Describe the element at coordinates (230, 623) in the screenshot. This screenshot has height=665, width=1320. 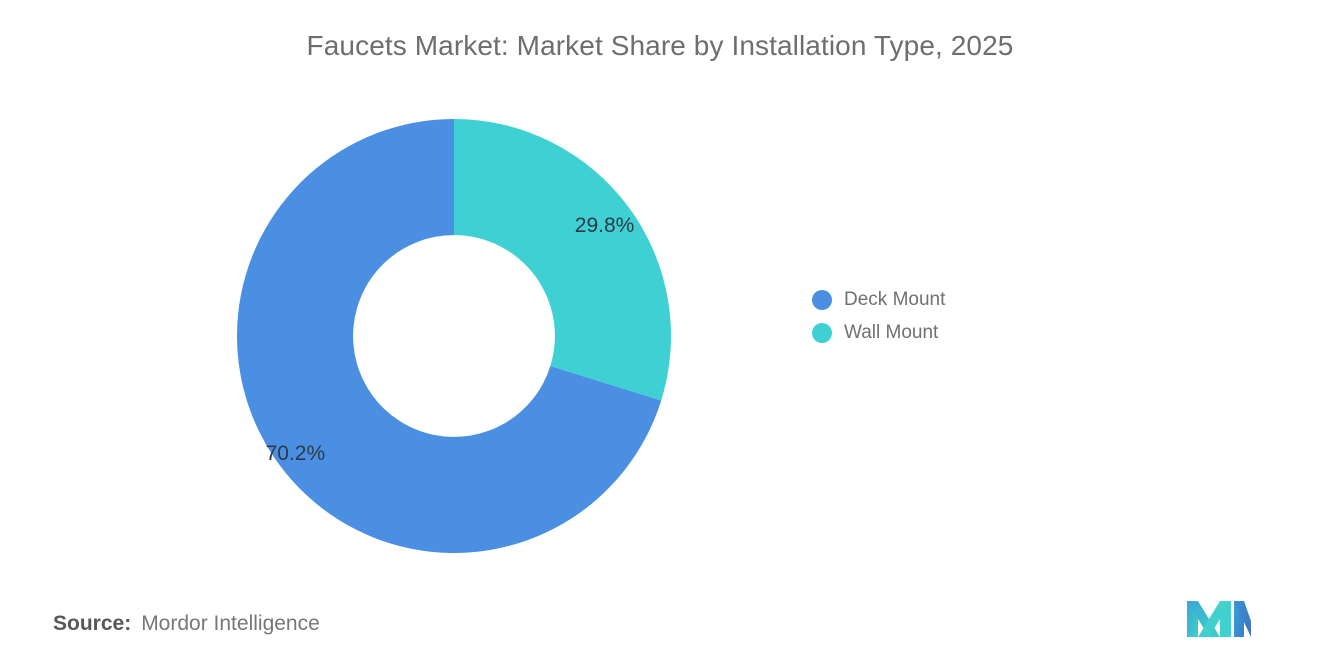
I see `source-value: Mordor Intelligence` at that location.